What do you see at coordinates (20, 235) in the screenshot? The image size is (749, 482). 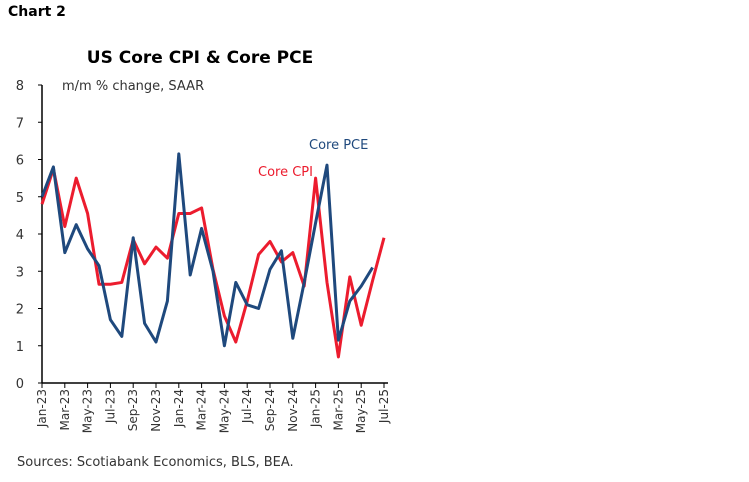 I see `y-tick-label: 4` at bounding box center [20, 235].